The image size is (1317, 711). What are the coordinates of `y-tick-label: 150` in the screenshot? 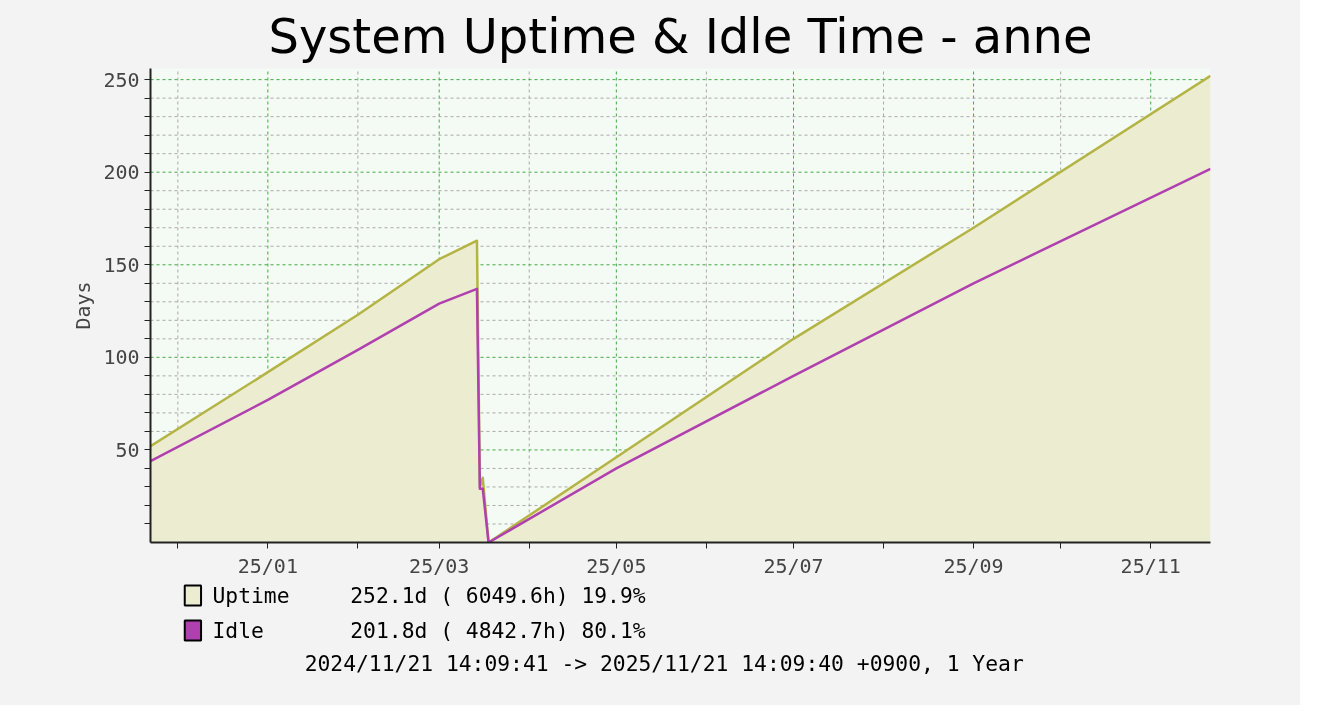 It's located at (121, 264).